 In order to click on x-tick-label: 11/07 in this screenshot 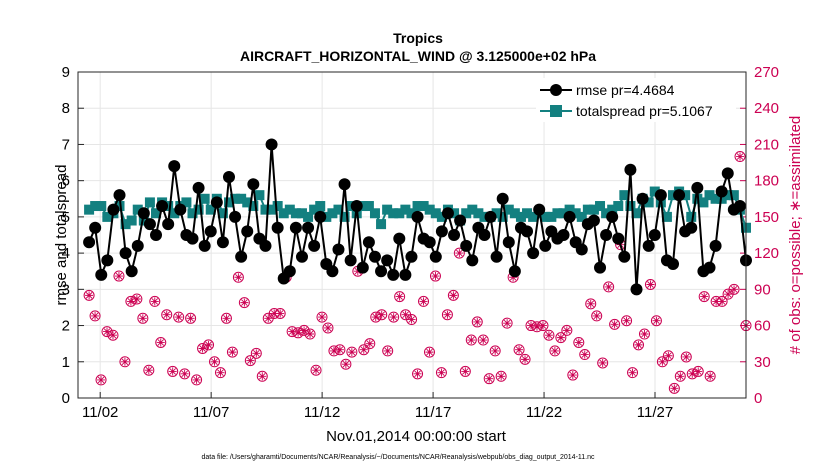, I will do `click(211, 412)`.